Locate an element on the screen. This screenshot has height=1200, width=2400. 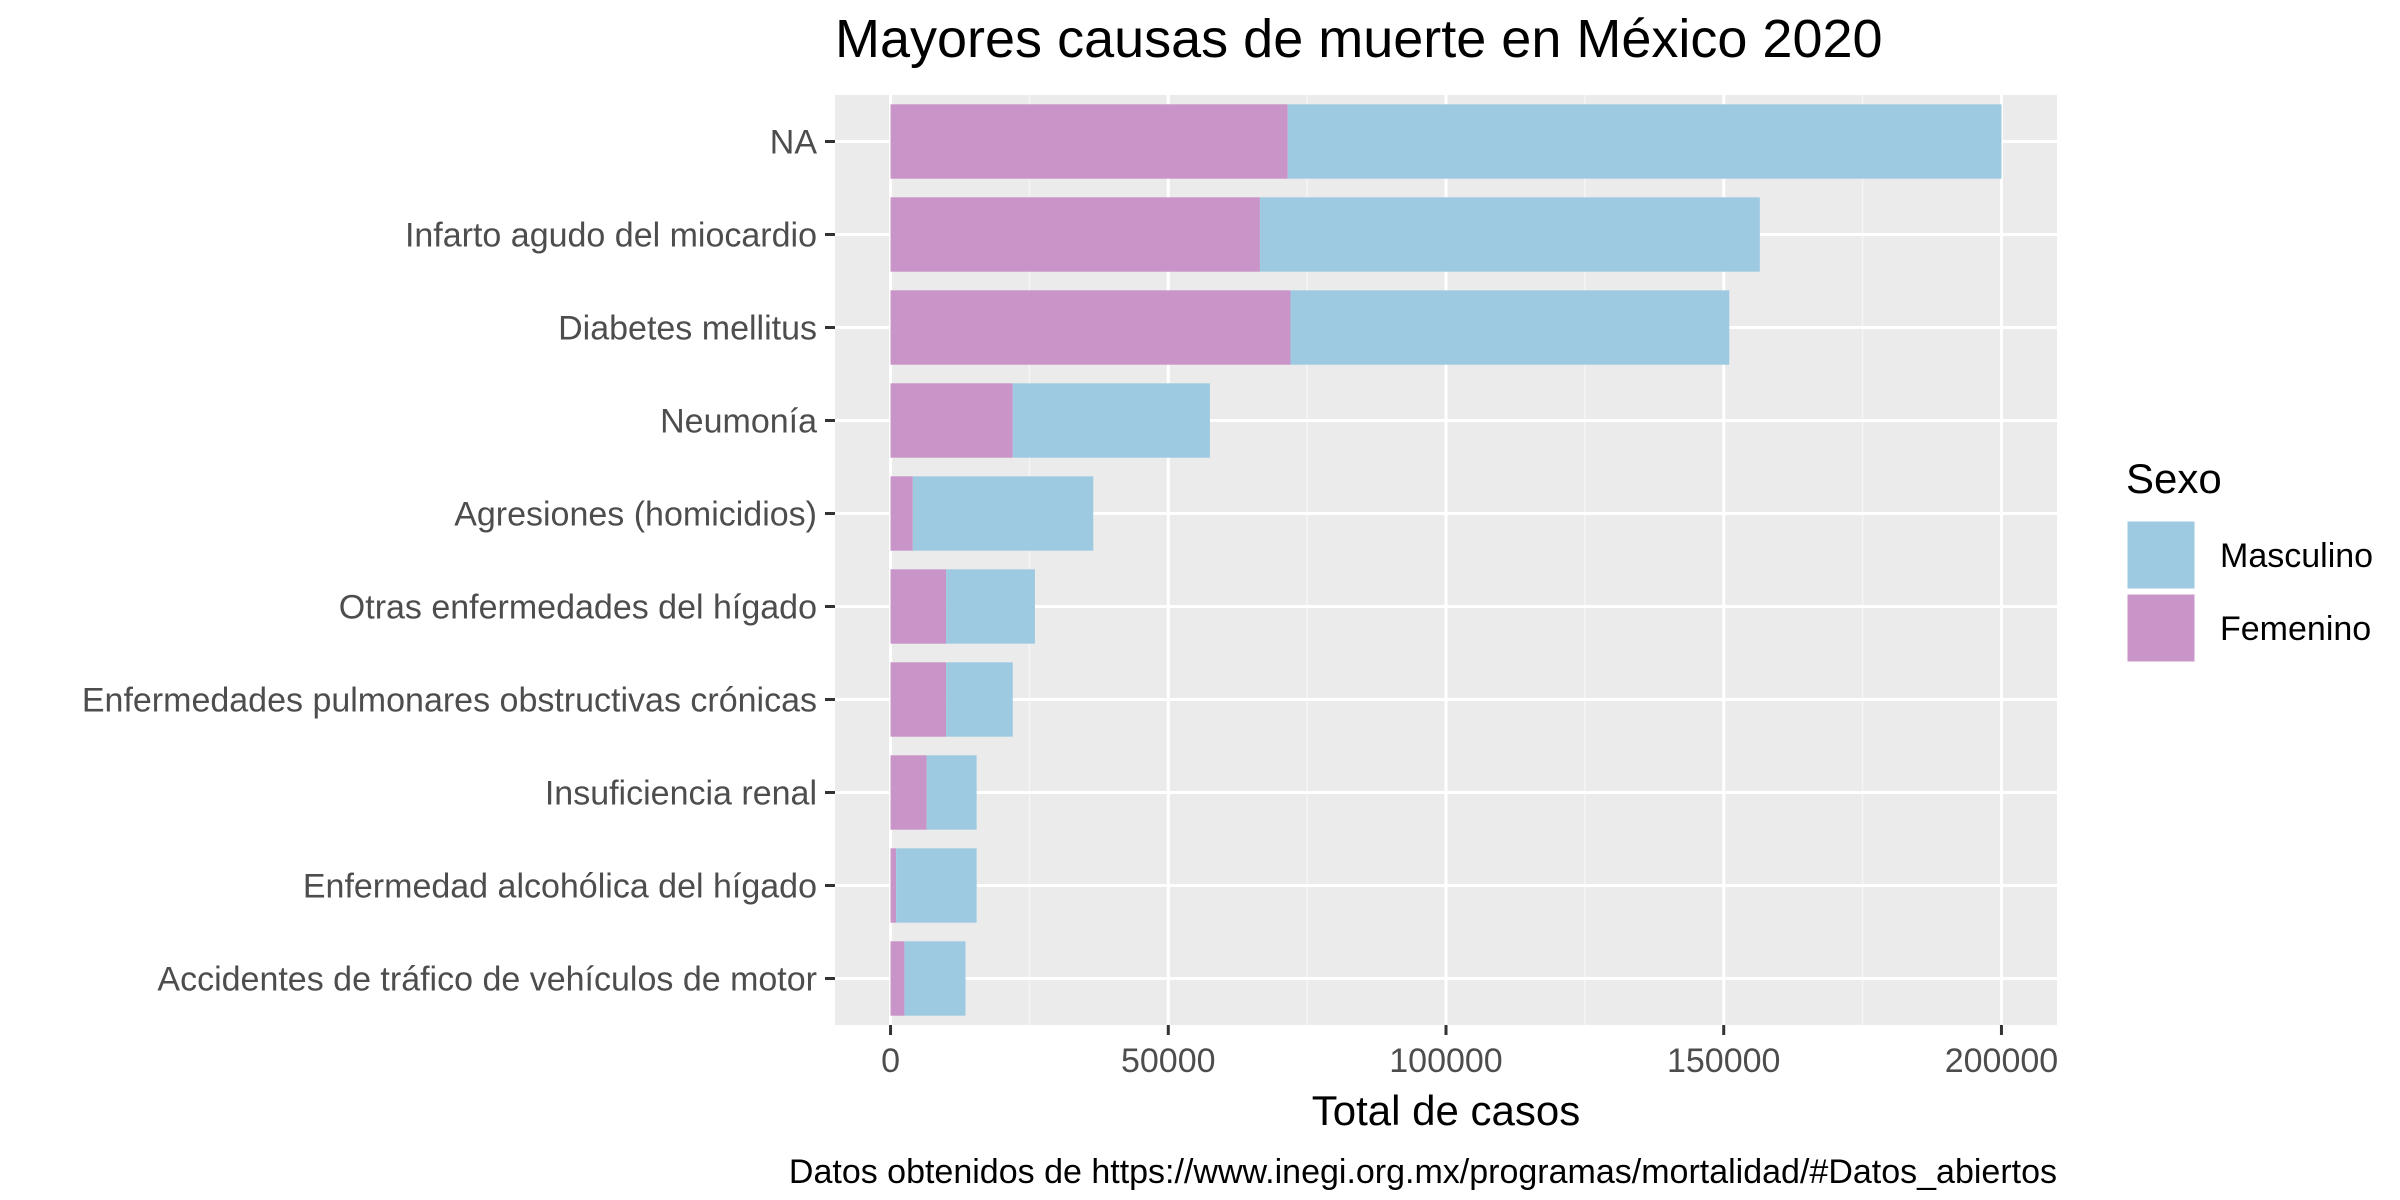
y-tick-label: Infarto agudo del miocardio is located at coordinates (611, 236).